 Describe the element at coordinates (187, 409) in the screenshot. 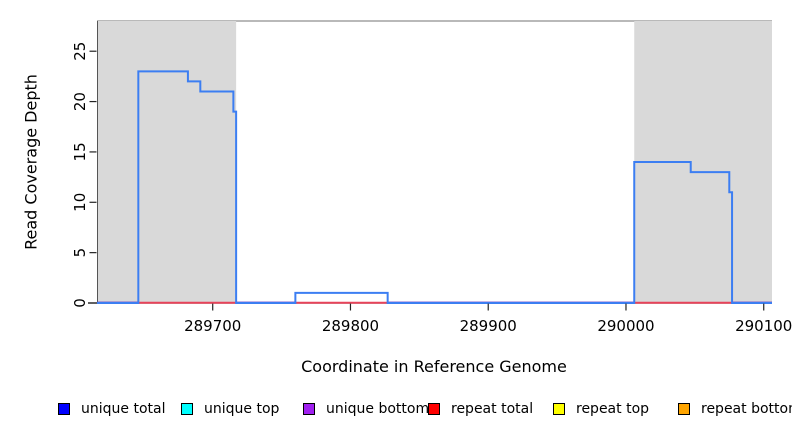

I see `unique-top-swatch-icon` at that location.